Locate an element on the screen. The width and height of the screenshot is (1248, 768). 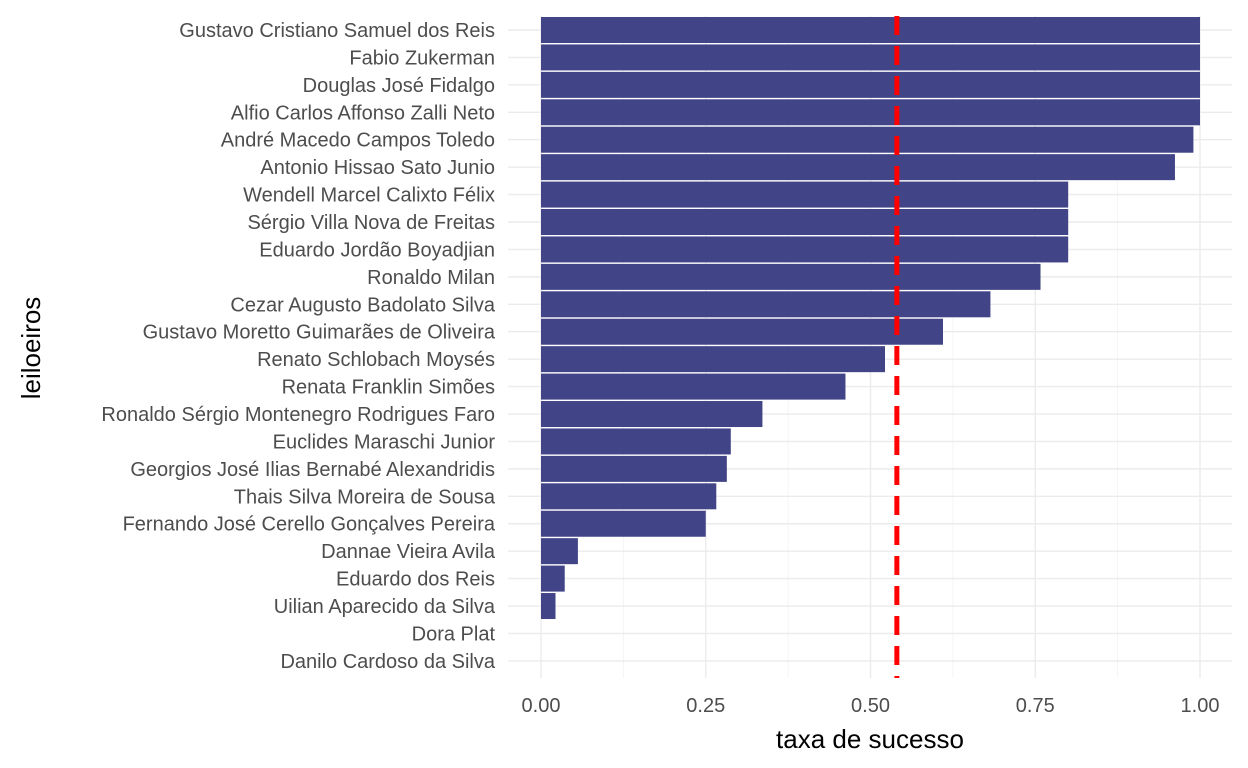
y-tick-label: Fernando José Cerello Gonçalves Pereira is located at coordinates (309, 525).